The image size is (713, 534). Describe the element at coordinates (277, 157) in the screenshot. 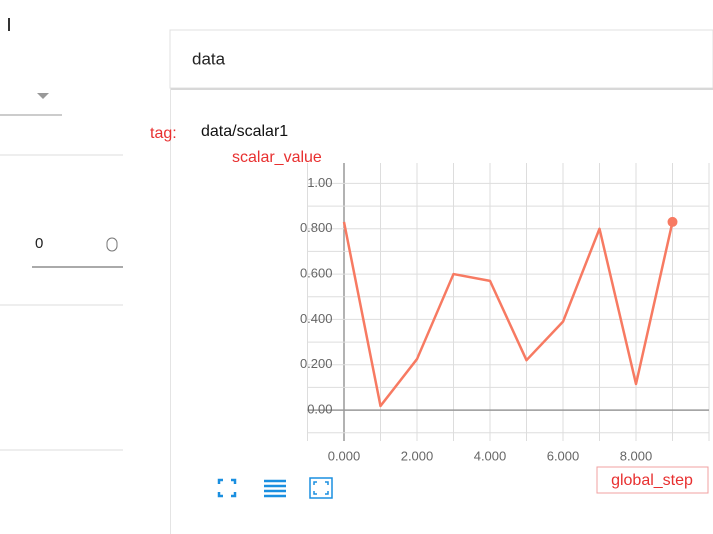

I see `y-axis-label: scalar_value` at that location.